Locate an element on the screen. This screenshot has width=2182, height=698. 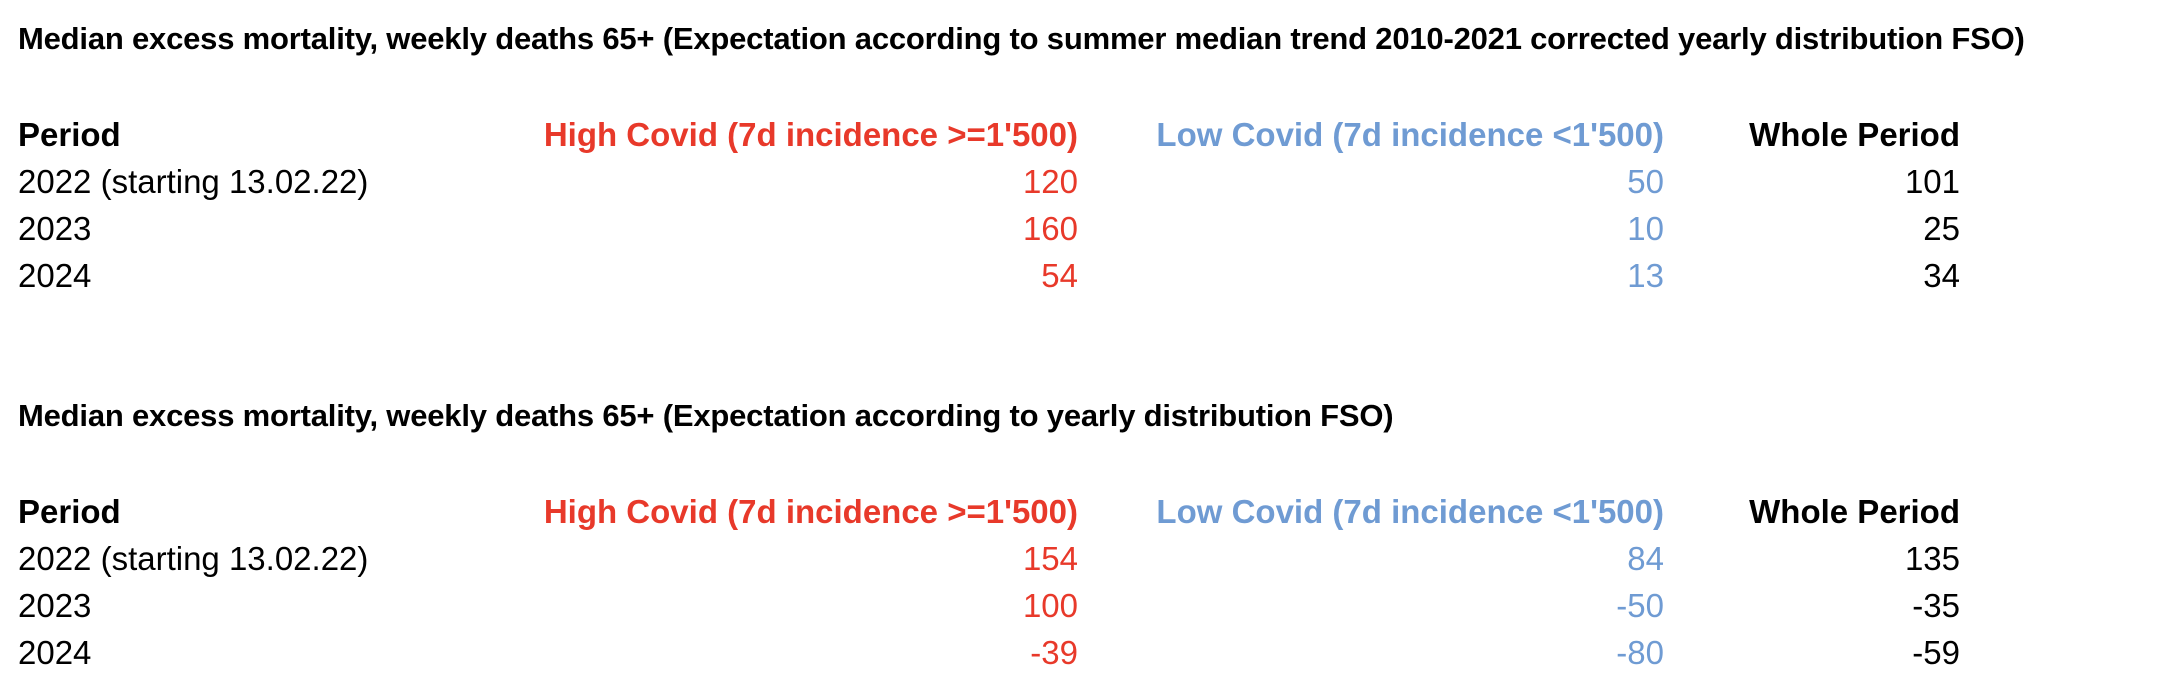
cell-high-covid: -39 is located at coordinates (1054, 652).